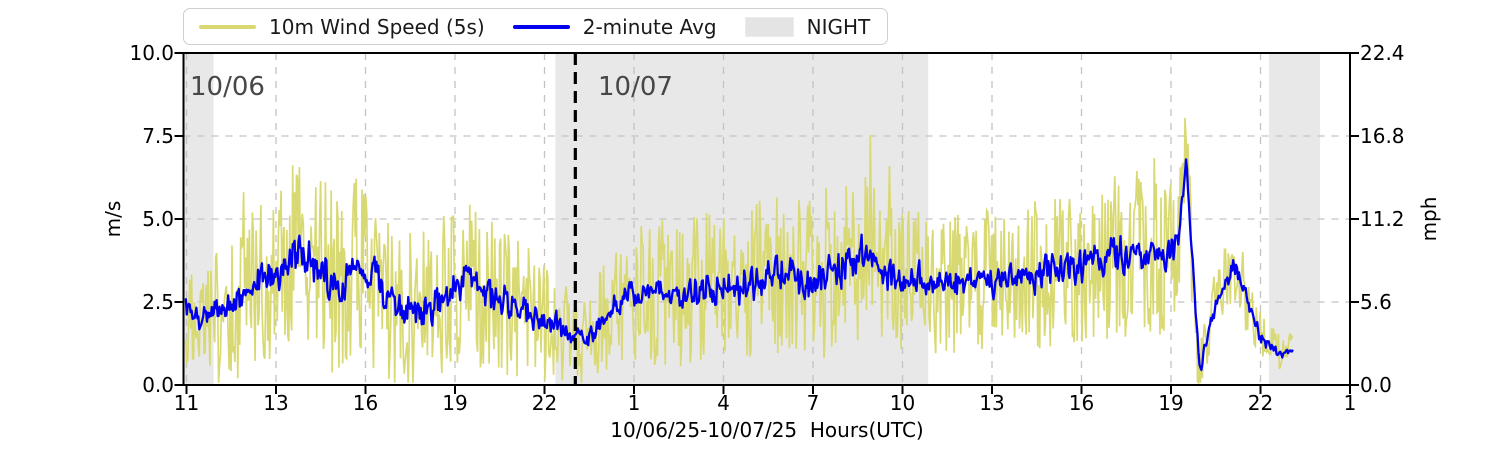 The width and height of the screenshot is (1500, 450). Describe the element at coordinates (158, 136) in the screenshot. I see `svg-text: 7.5` at that location.